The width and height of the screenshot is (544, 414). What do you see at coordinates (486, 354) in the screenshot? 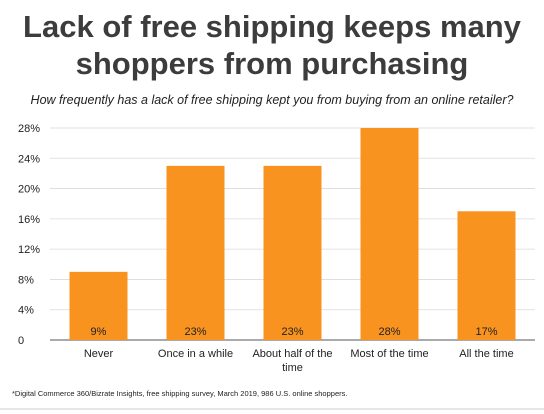
I see `x-category-label: All the time` at bounding box center [486, 354].